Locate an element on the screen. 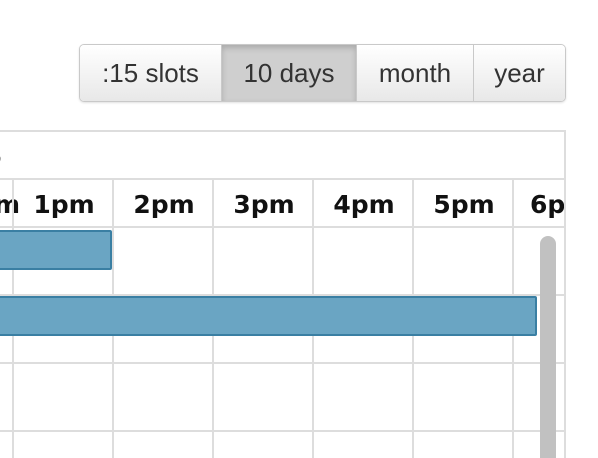 Image resolution: width=598 pixels, height=458 pixels. hour-label-1pm: 1pm is located at coordinates (64, 204).